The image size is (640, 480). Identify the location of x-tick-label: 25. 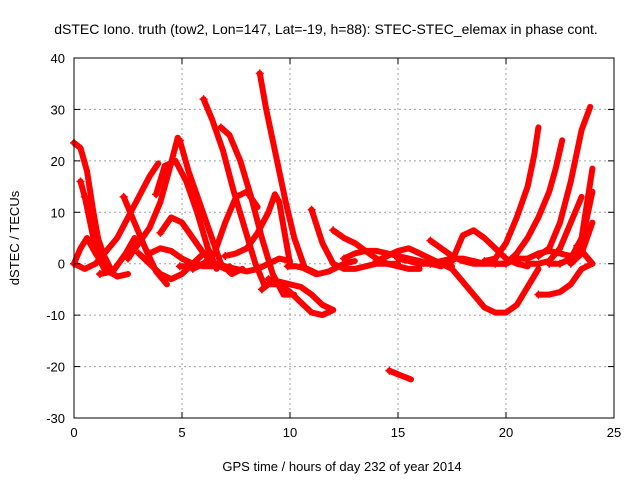
(614, 432).